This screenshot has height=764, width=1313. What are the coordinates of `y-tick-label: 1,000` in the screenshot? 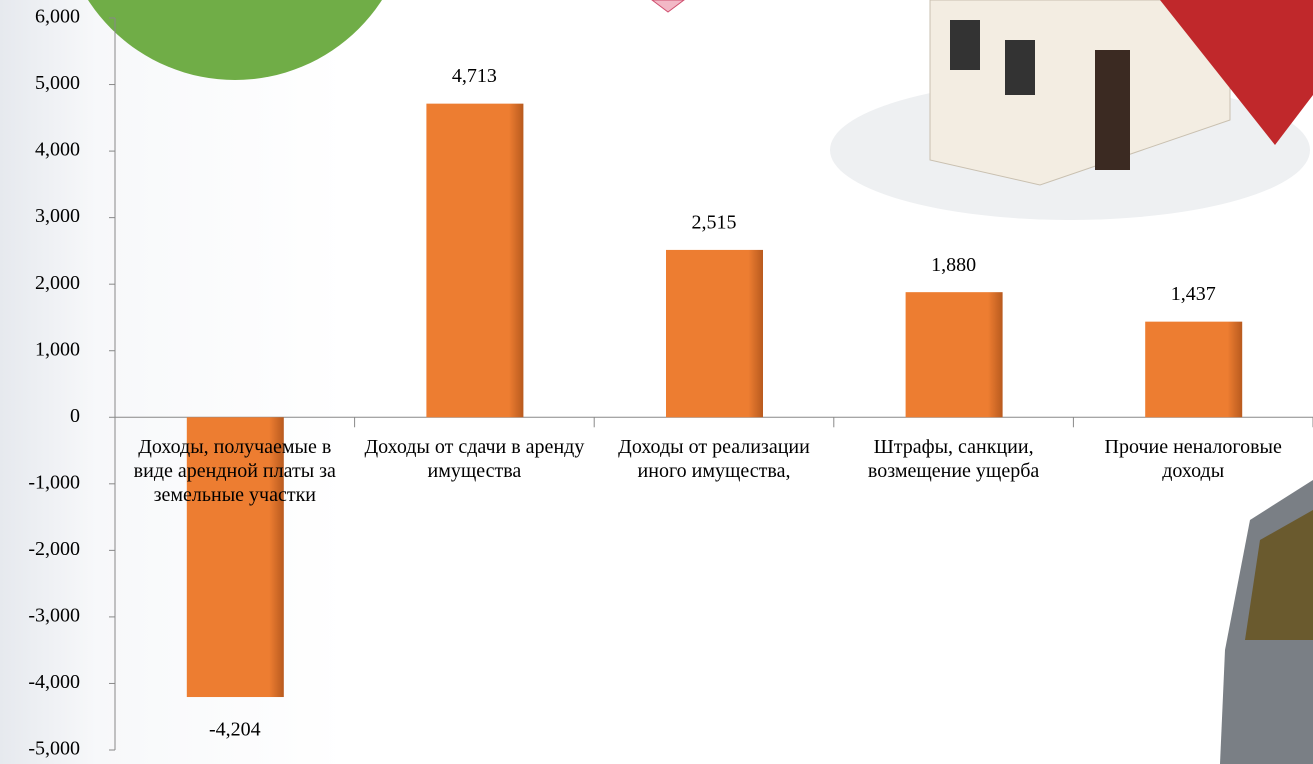 It's located at (57, 349).